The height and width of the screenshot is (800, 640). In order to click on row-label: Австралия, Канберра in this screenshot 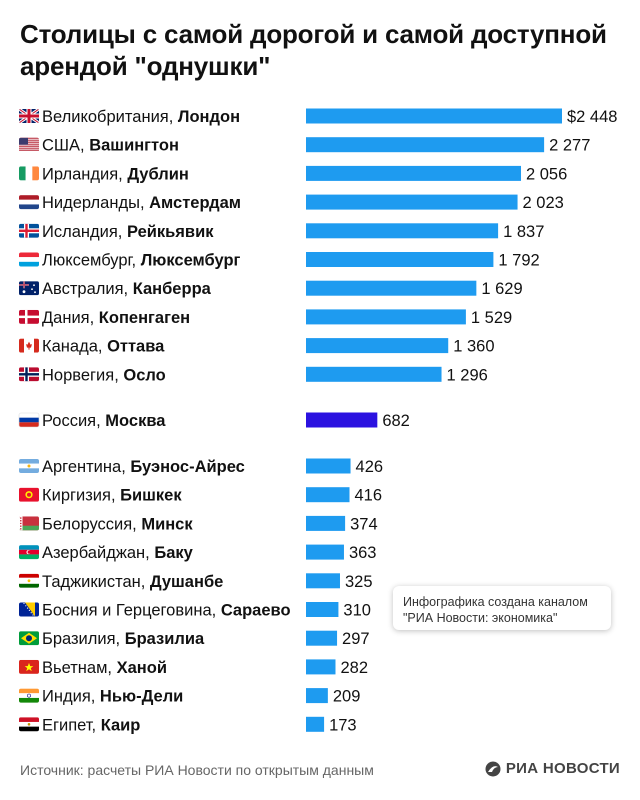, I will do `click(127, 289)`.